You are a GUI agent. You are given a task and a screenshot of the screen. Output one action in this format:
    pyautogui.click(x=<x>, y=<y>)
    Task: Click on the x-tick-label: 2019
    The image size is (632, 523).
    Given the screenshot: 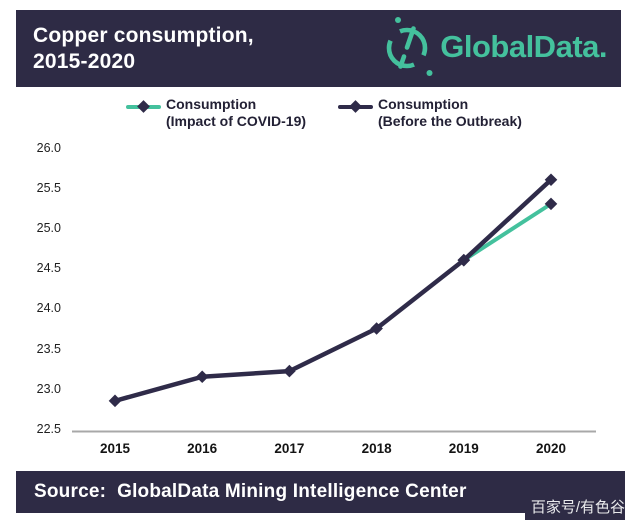 What is the action you would take?
    pyautogui.click(x=463, y=448)
    